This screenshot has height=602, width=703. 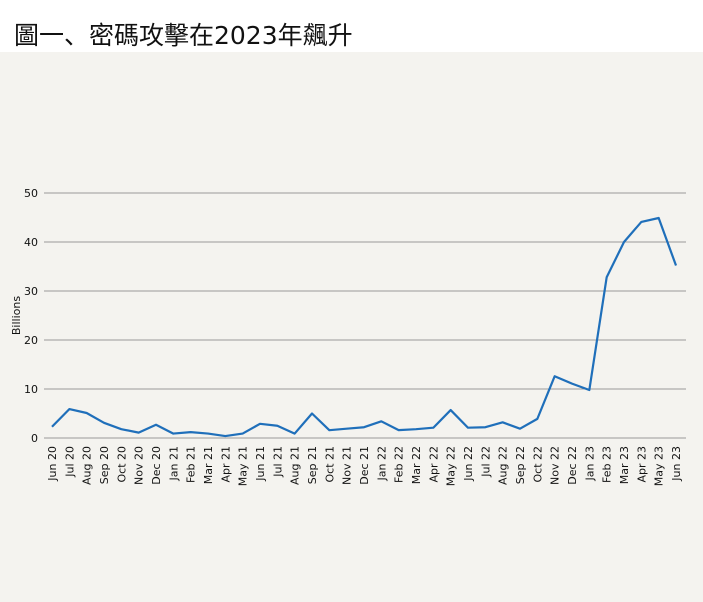 What do you see at coordinates (520, 465) in the screenshot?
I see `x-tick-label: Sep 22` at bounding box center [520, 465].